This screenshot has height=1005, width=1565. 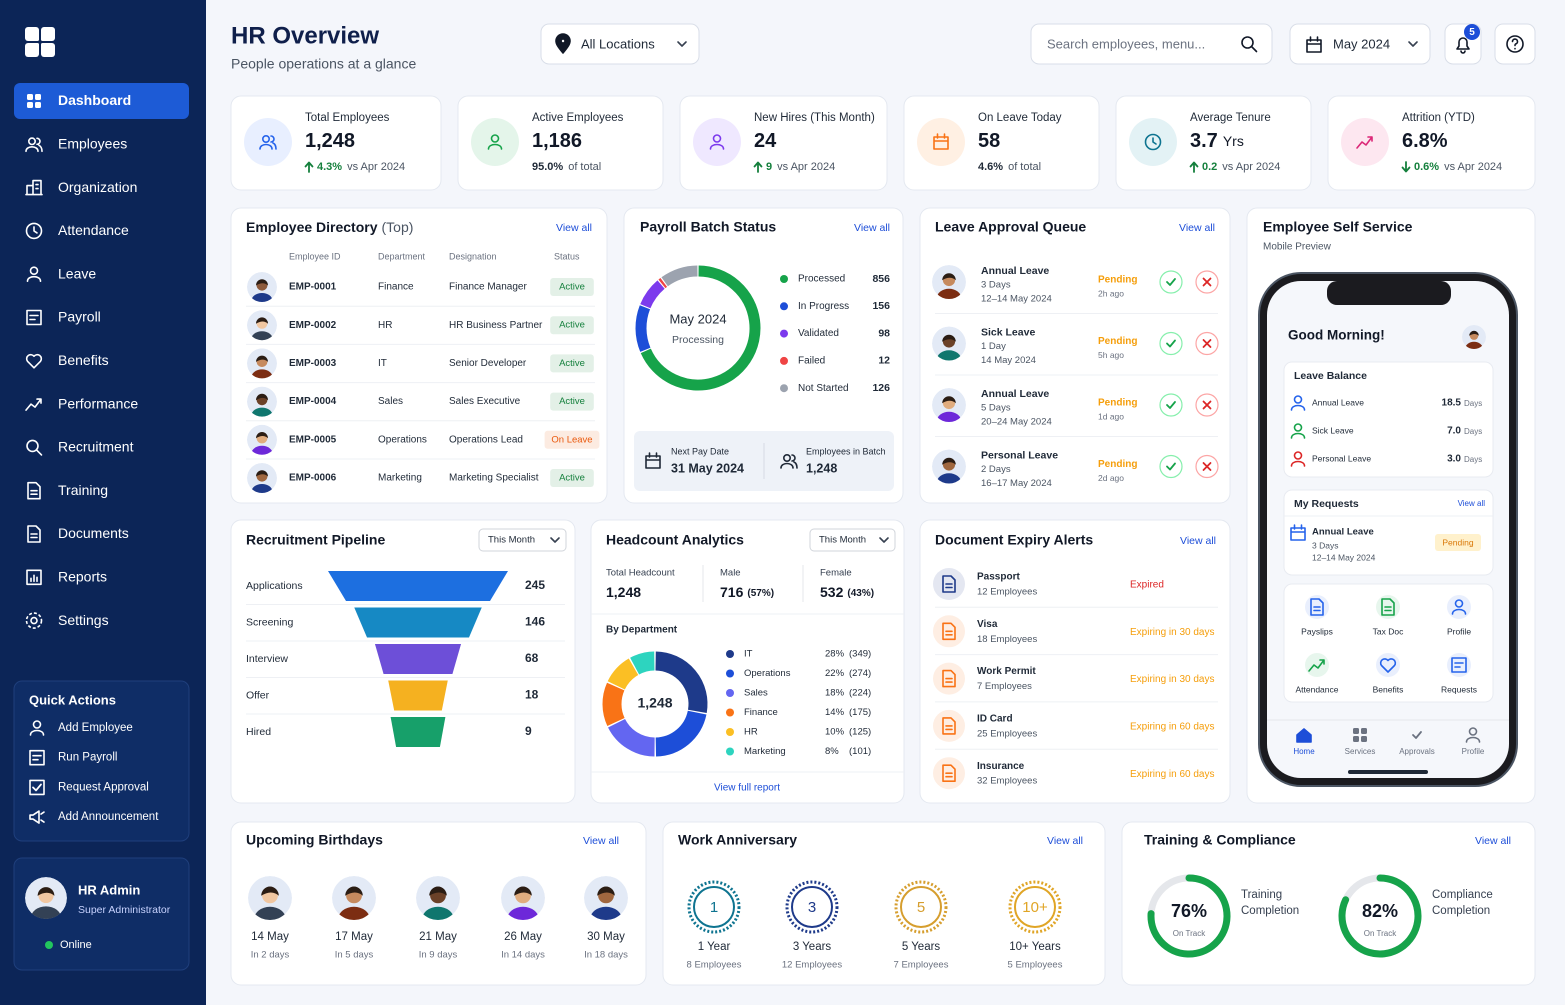 I want to click on service-label: Tax Doc, so click(x=1388, y=631).